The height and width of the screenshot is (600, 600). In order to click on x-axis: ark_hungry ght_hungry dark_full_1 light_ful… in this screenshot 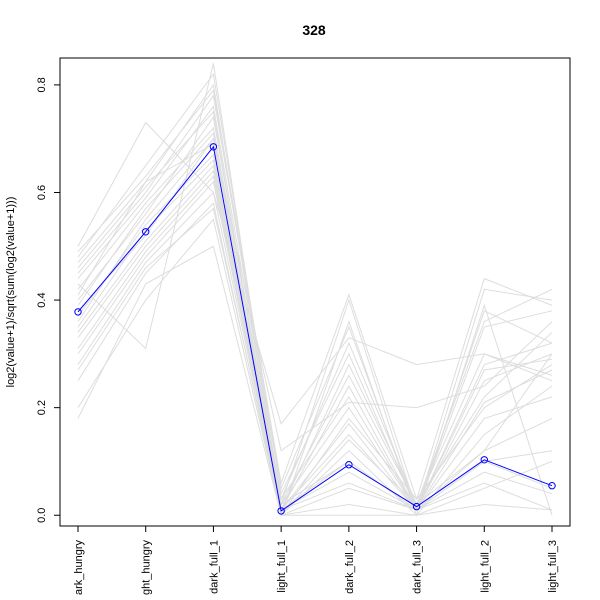, I will do `click(316, 560)`.